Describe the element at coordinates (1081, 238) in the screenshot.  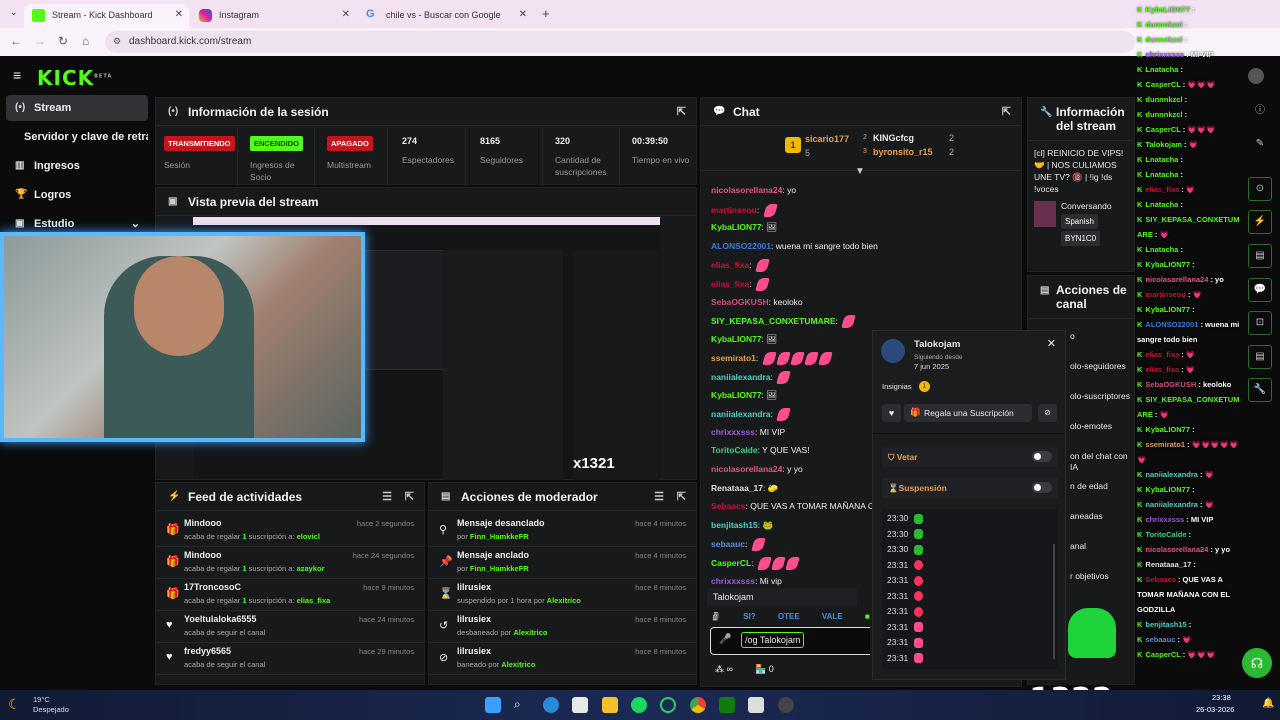
I see `tag: BYN1C0` at that location.